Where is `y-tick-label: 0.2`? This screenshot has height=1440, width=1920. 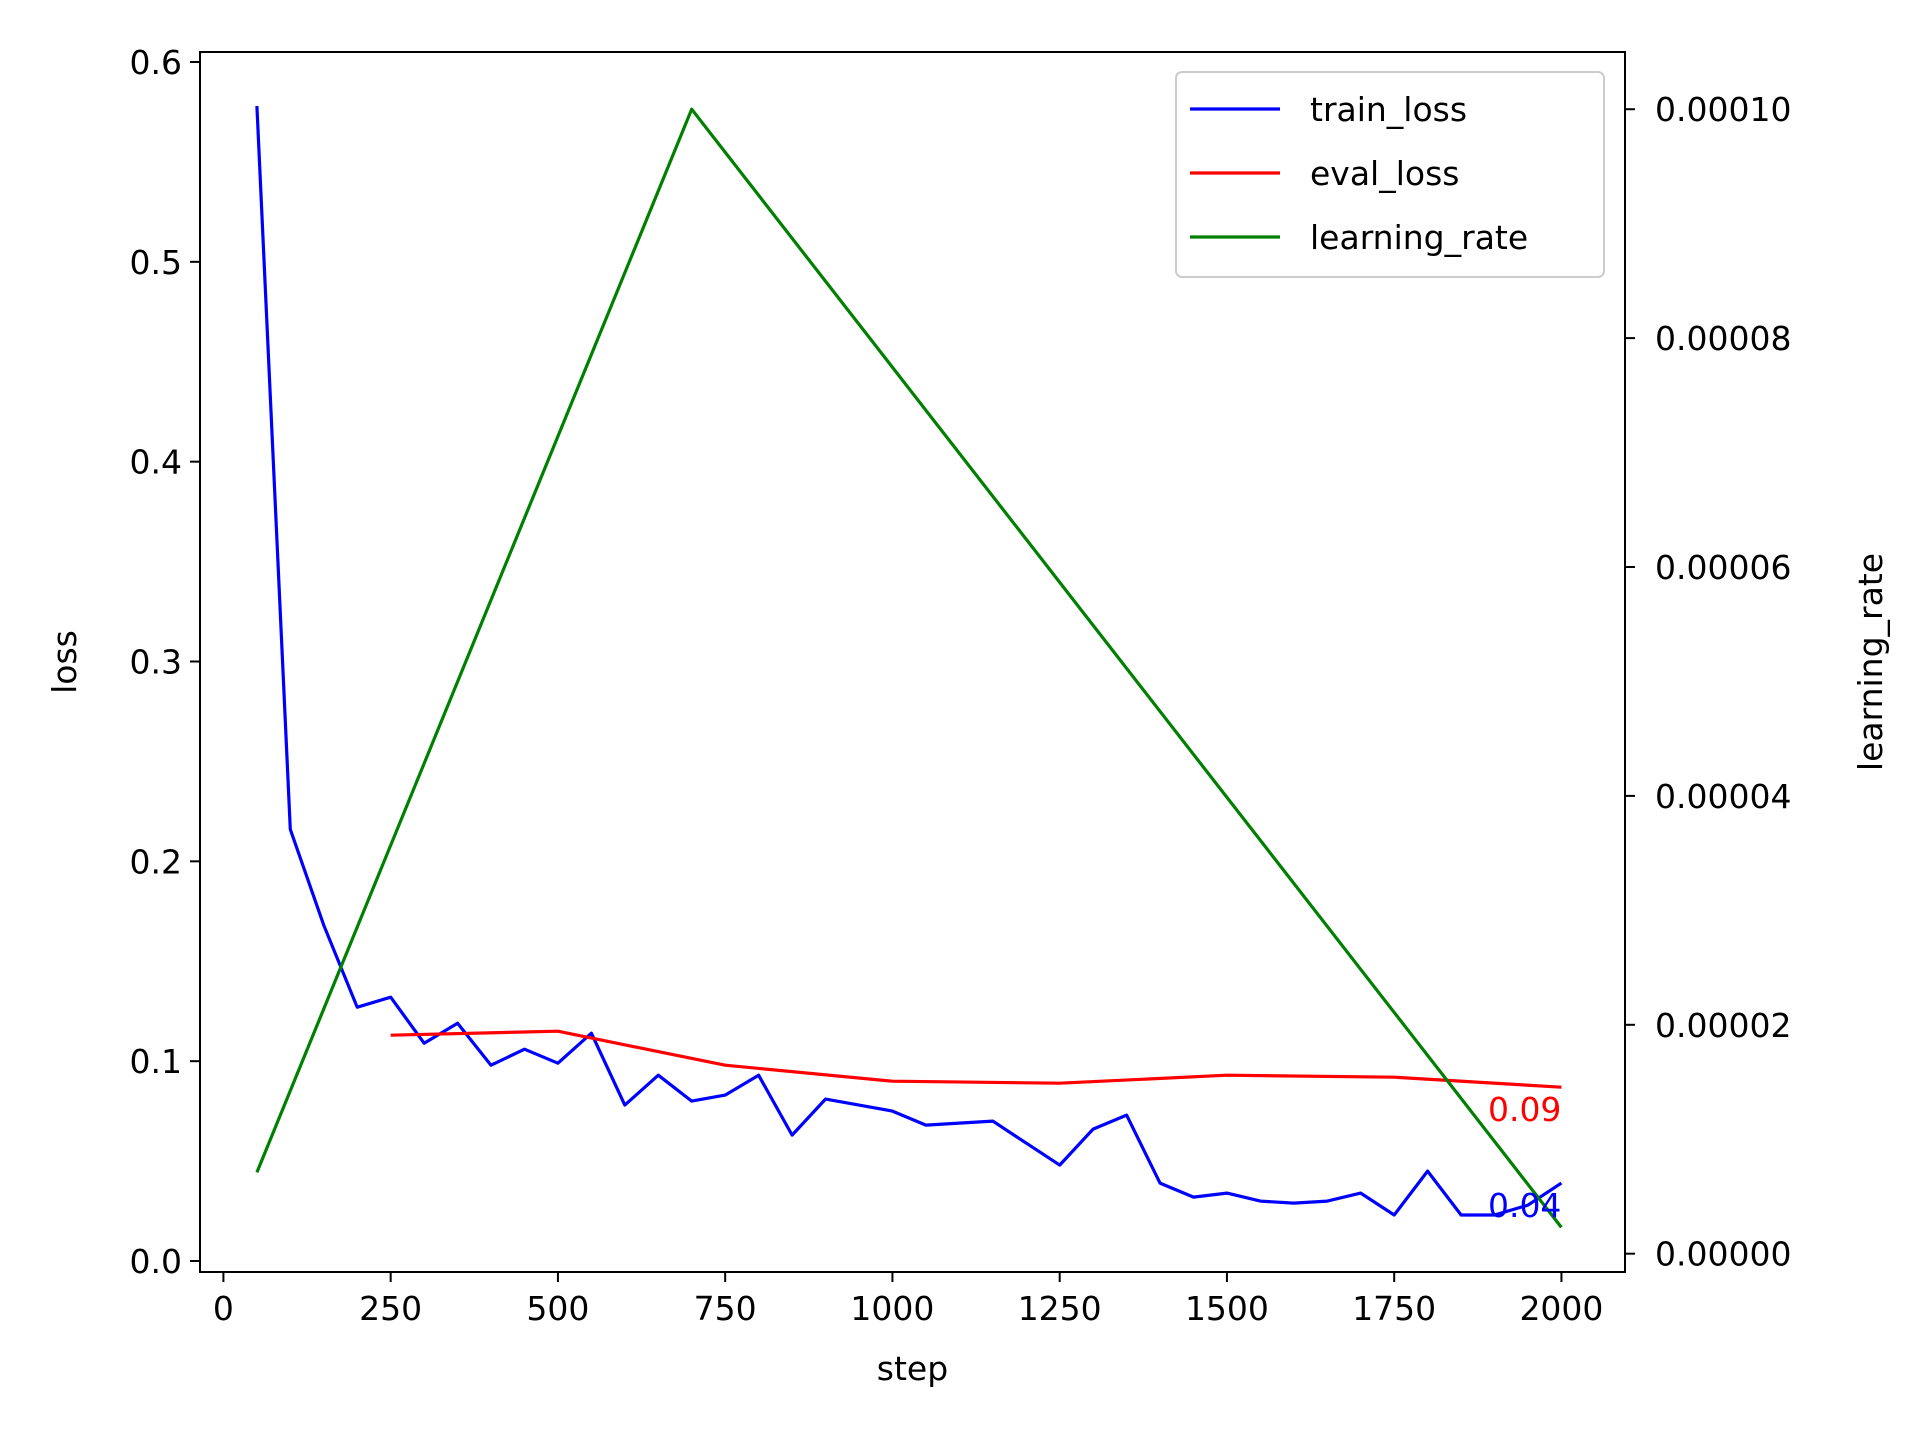 y-tick-label: 0.2 is located at coordinates (156, 861).